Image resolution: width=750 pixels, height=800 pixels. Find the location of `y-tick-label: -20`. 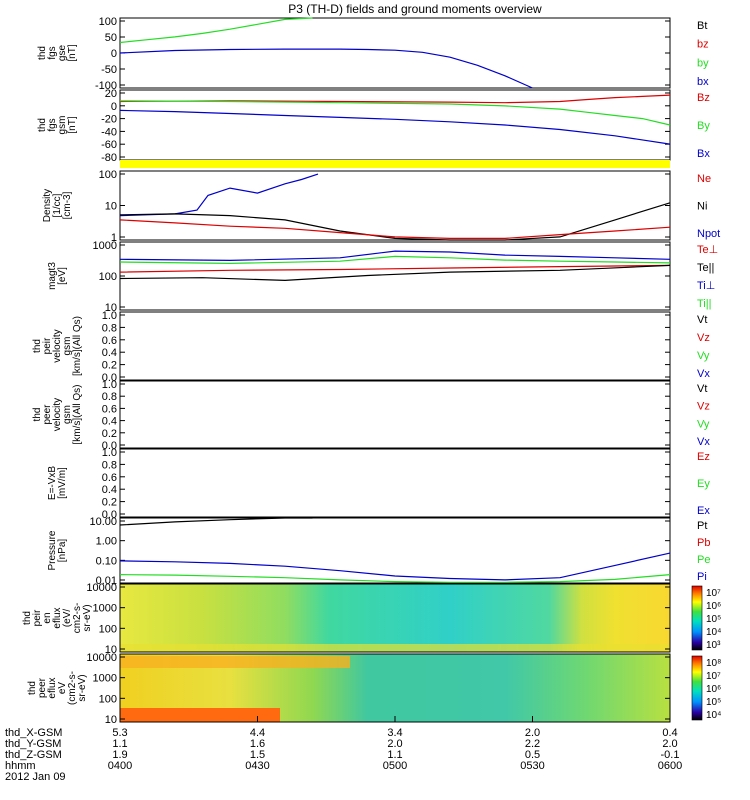

y-tick-label: -20 is located at coordinates (109, 120).